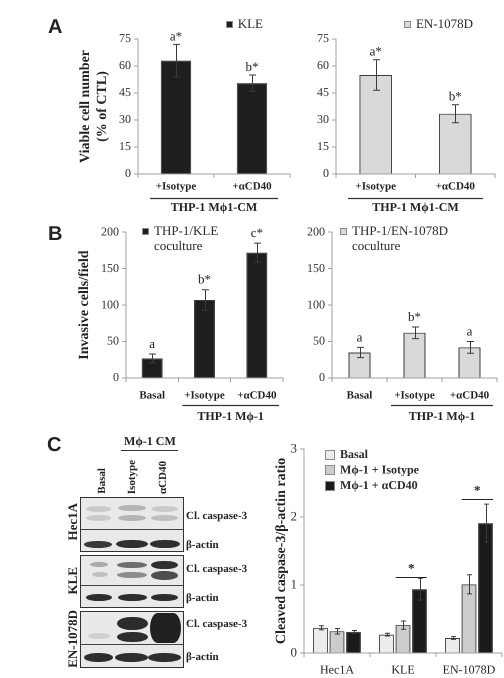  Describe the element at coordinates (403, 669) in the screenshot. I see `x-tick-label: KLE` at that location.